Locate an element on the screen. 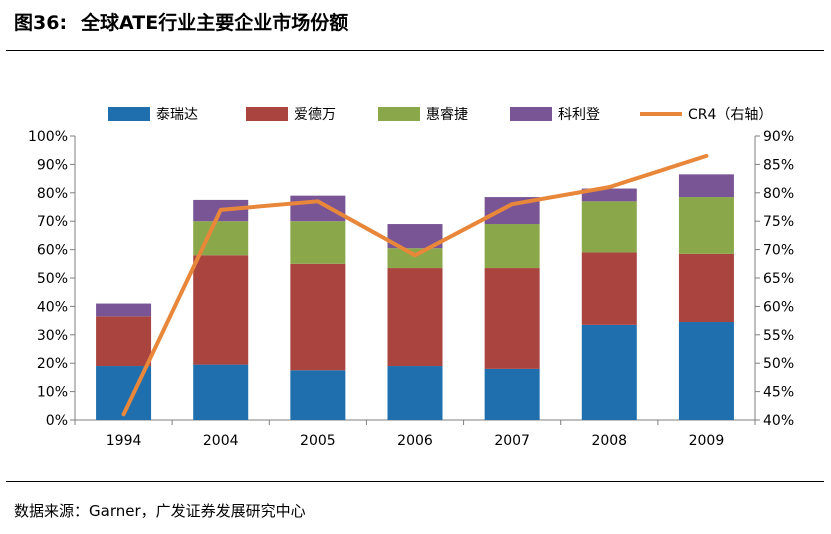 This screenshot has width=831, height=534. left-tick-label: 90% is located at coordinates (52, 165).